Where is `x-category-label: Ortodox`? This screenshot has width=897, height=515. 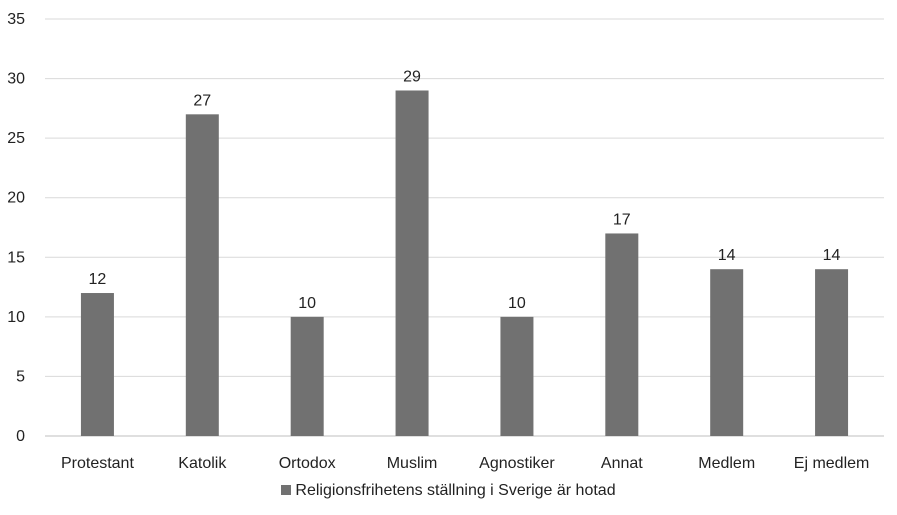
x-category-label: Ortodox is located at coordinates (307, 463).